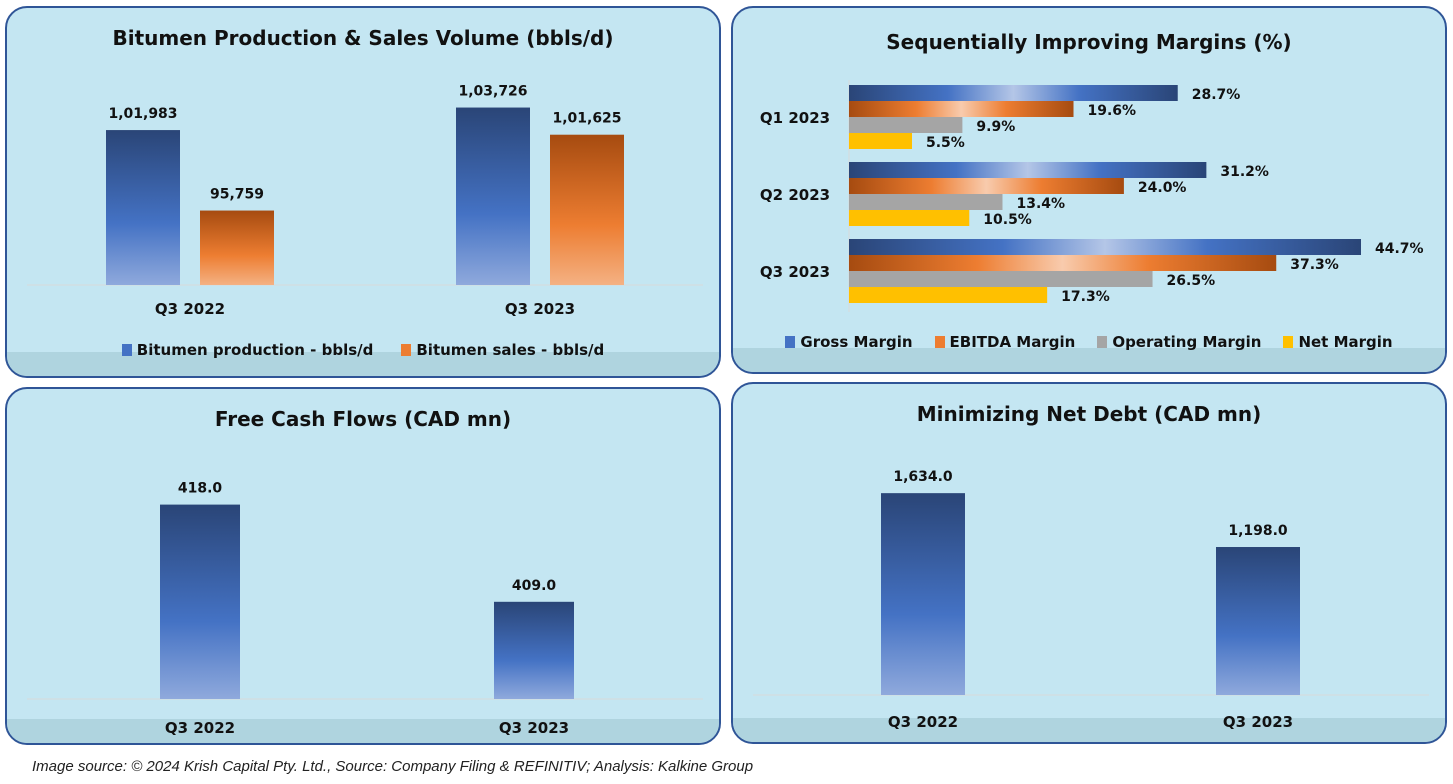  Describe the element at coordinates (1244, 172) in the screenshot. I see `data-label: 31.2%` at that location.